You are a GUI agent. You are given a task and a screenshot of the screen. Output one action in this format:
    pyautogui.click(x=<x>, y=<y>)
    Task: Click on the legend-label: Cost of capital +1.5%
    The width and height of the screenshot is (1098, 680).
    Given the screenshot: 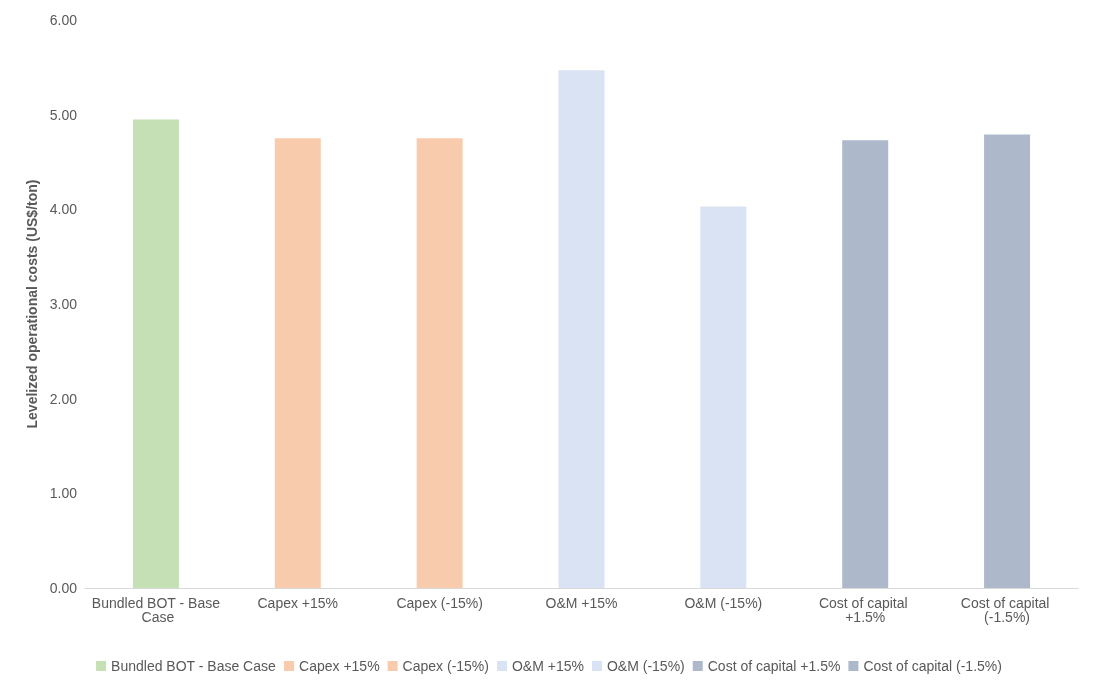 What is the action you would take?
    pyautogui.click(x=774, y=666)
    